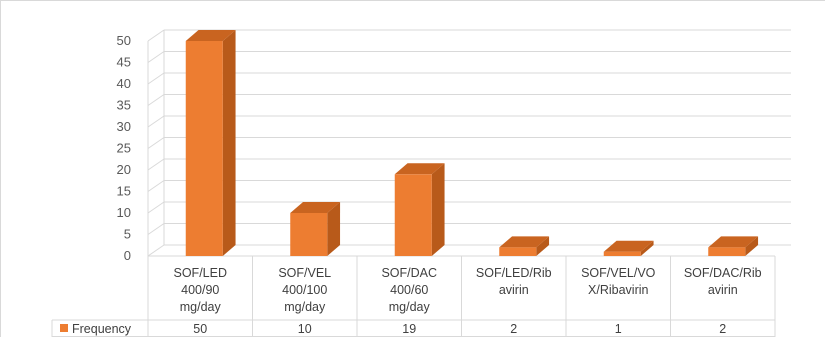 This screenshot has height=338, width=827. What do you see at coordinates (124, 62) in the screenshot?
I see `y-tick-label: 45` at bounding box center [124, 62].